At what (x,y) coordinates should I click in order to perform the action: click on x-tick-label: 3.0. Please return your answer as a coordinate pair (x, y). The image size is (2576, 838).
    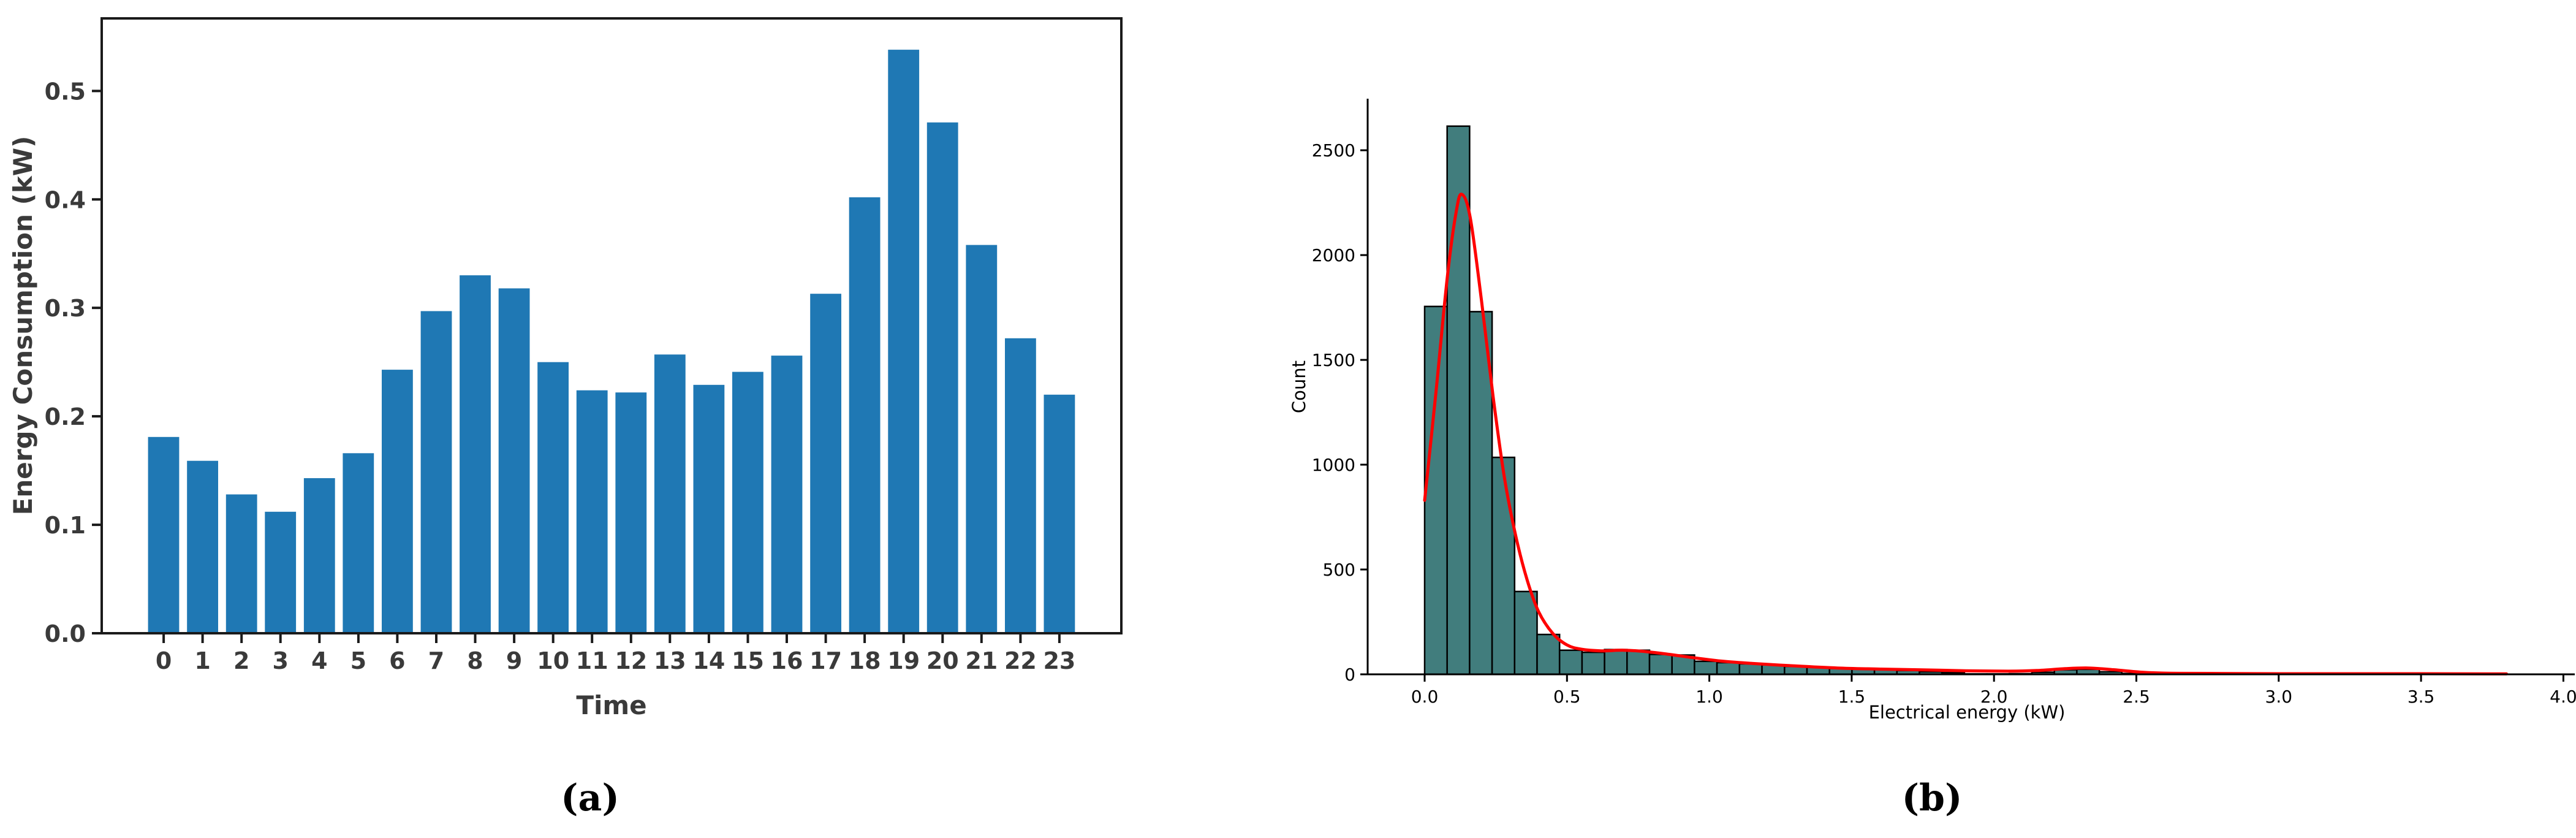
    Looking at the image, I should click on (2279, 697).